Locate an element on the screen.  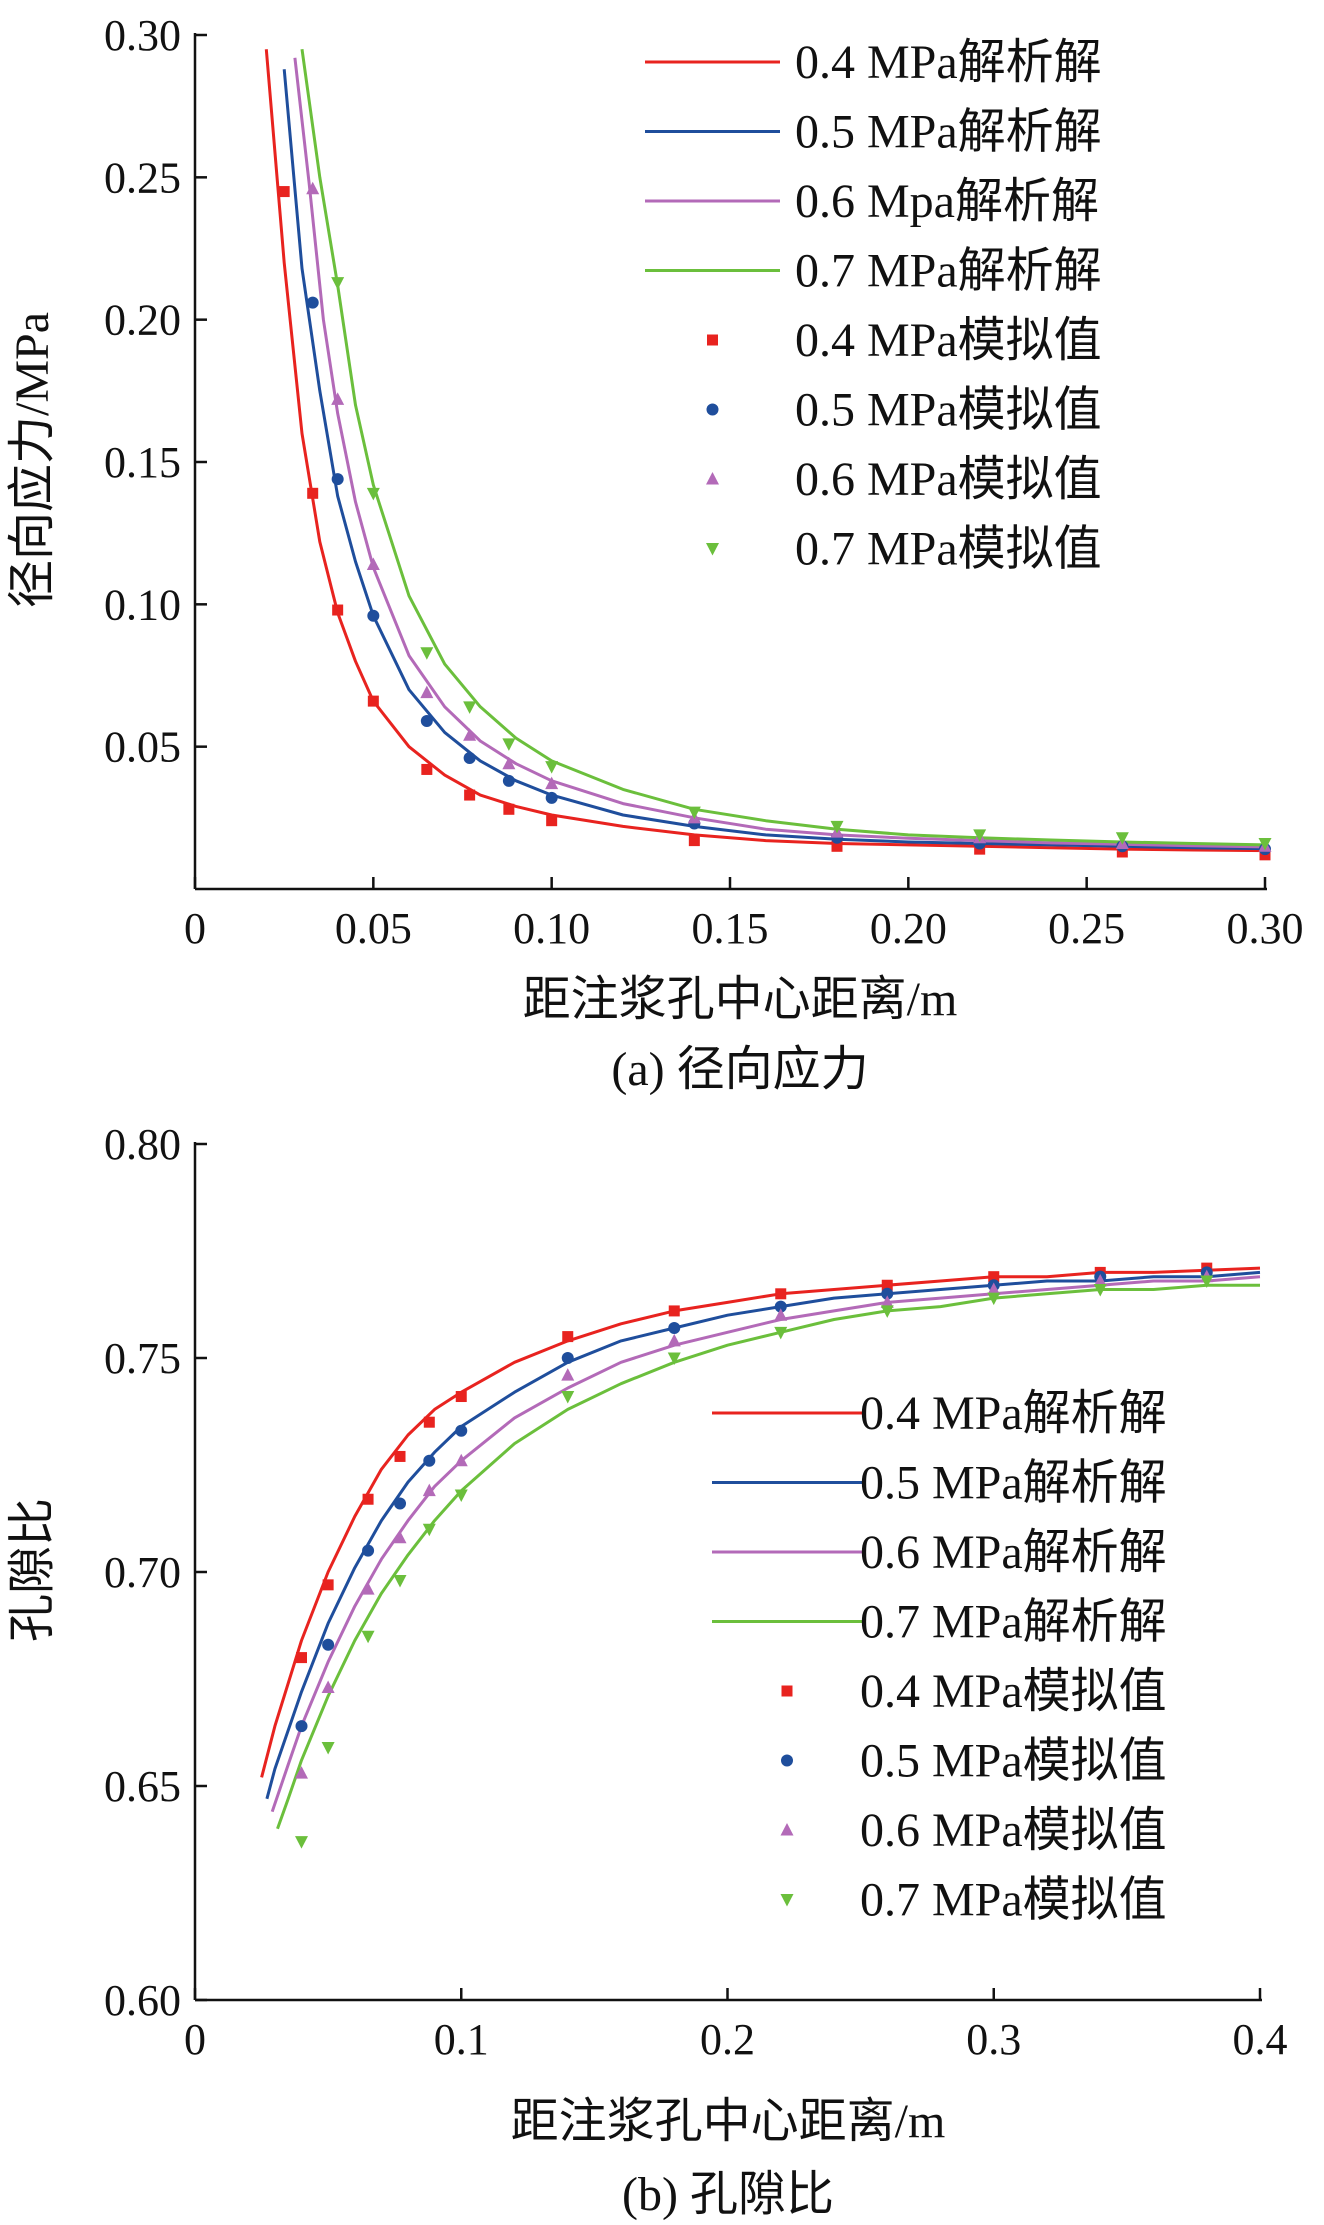
y-tick-label: 0.70 is located at coordinates (142, 1572).